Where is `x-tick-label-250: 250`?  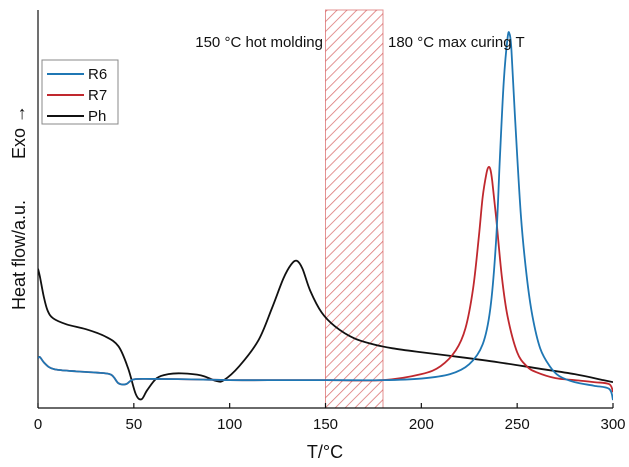
x-tick-label-250: 250 is located at coordinates (517, 424).